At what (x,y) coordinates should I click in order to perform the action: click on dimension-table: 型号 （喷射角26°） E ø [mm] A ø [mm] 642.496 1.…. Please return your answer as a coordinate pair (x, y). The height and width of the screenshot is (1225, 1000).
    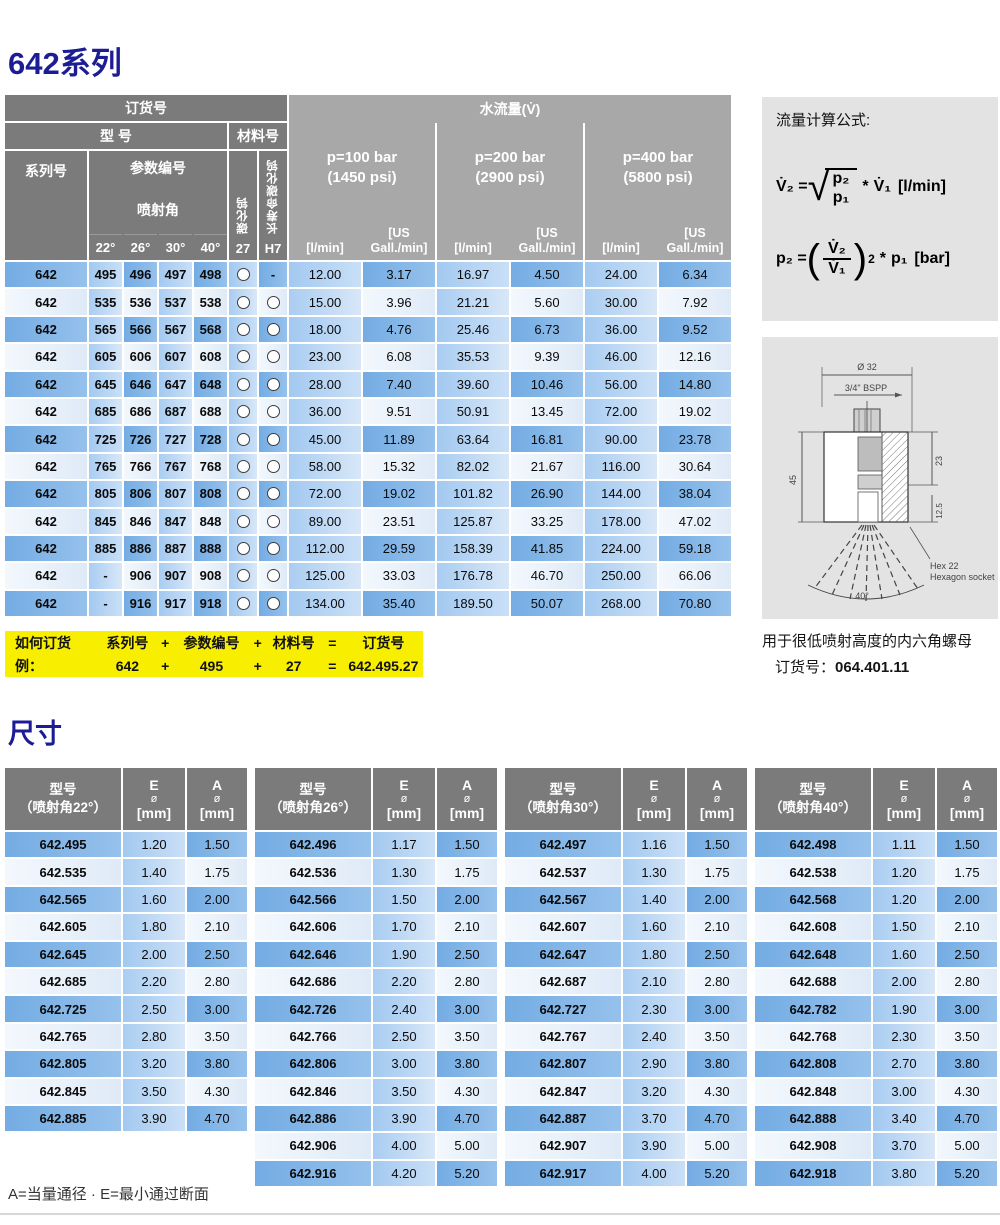
    Looking at the image, I should click on (376, 978).